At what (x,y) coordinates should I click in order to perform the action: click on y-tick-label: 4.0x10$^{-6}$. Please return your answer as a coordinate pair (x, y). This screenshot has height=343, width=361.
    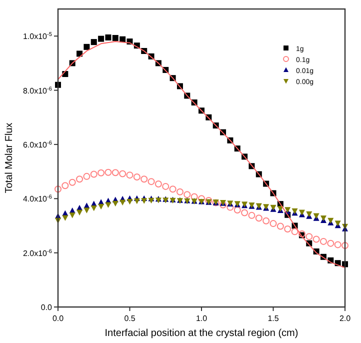
    Looking at the image, I should click on (37, 199).